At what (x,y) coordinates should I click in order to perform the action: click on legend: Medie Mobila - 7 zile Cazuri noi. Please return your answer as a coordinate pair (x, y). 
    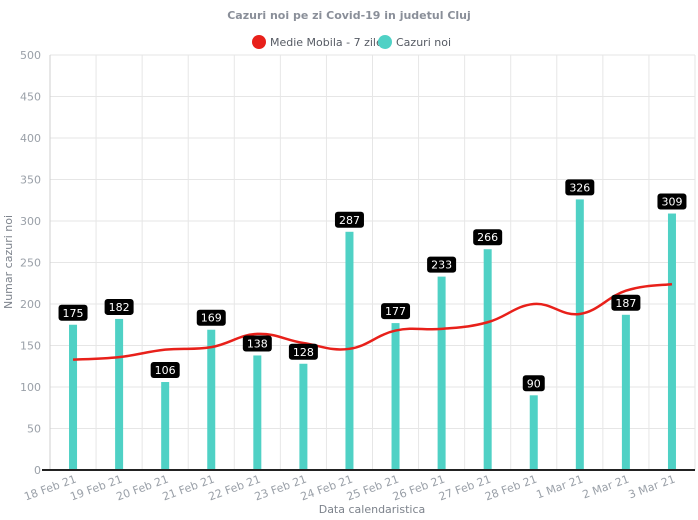
    Looking at the image, I should click on (351, 42).